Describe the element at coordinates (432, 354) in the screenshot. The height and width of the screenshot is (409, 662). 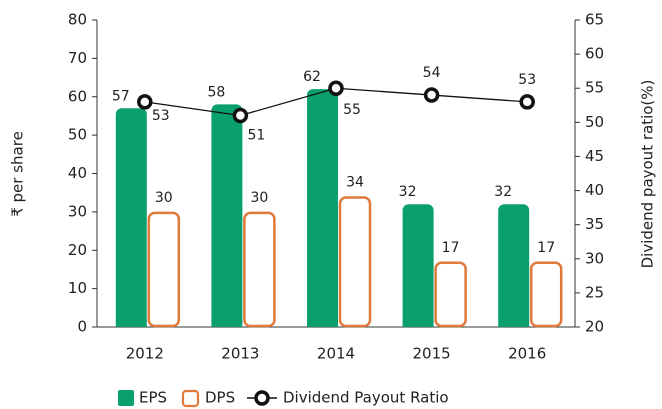
I see `x-tick-label: 2015` at that location.